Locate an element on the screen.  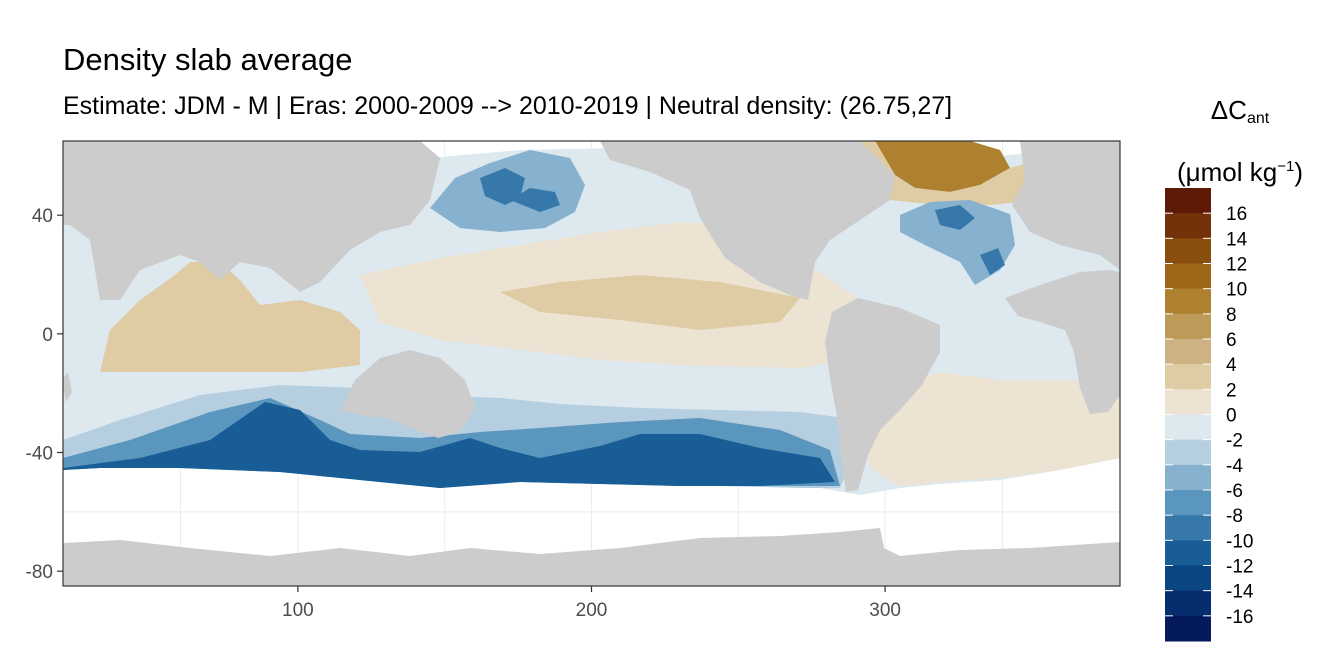
chart-title: Density slab average is located at coordinates (208, 59).